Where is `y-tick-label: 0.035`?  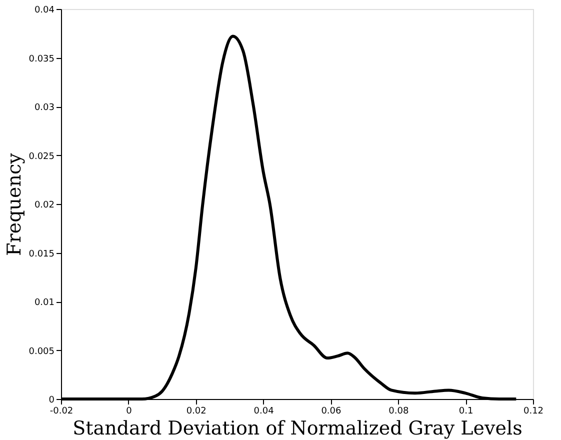 y-tick-label: 0.035 is located at coordinates (41, 59).